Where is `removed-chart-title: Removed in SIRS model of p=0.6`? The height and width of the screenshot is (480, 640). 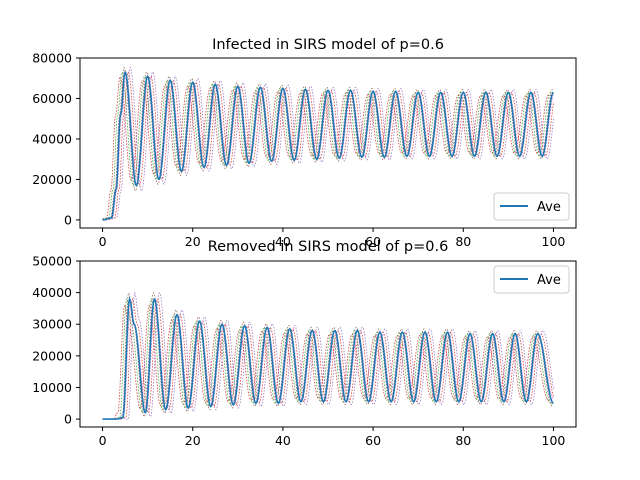 removed-chart-title: Removed in SIRS model of p=0.6 is located at coordinates (328, 247).